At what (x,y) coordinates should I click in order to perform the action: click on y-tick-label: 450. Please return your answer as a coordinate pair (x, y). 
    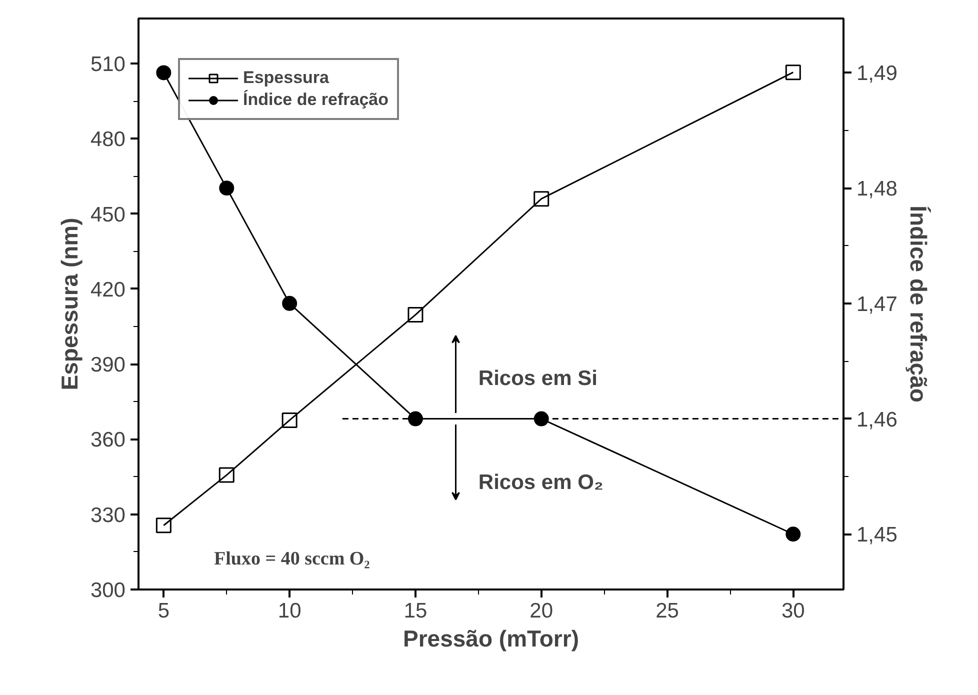
    Looking at the image, I should click on (108, 214).